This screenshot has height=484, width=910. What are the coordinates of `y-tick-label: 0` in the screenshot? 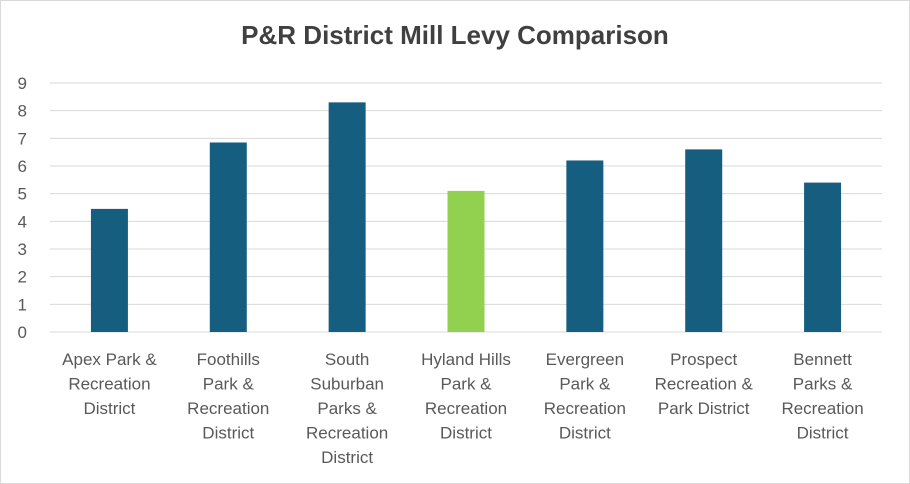 It's located at (22, 332).